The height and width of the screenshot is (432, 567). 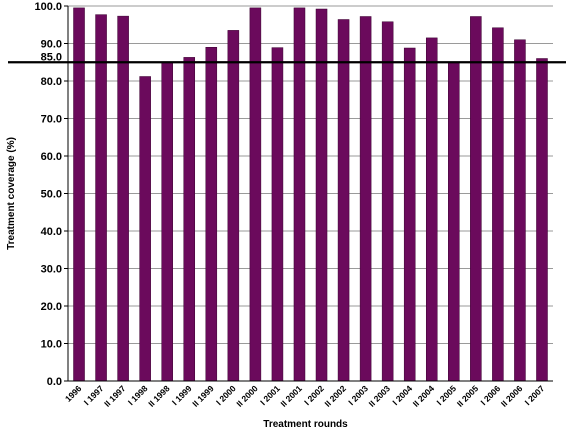 What do you see at coordinates (115, 396) in the screenshot?
I see `x-tick-label: II 1997` at bounding box center [115, 396].